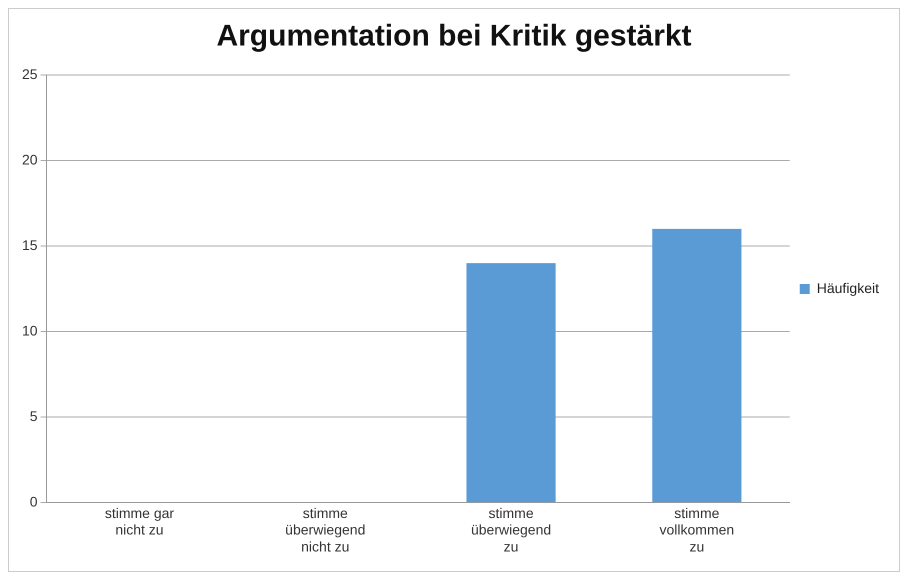 This screenshot has width=910, height=584. Describe the element at coordinates (848, 288) in the screenshot. I see `legend-label: Häufigkeit` at that location.